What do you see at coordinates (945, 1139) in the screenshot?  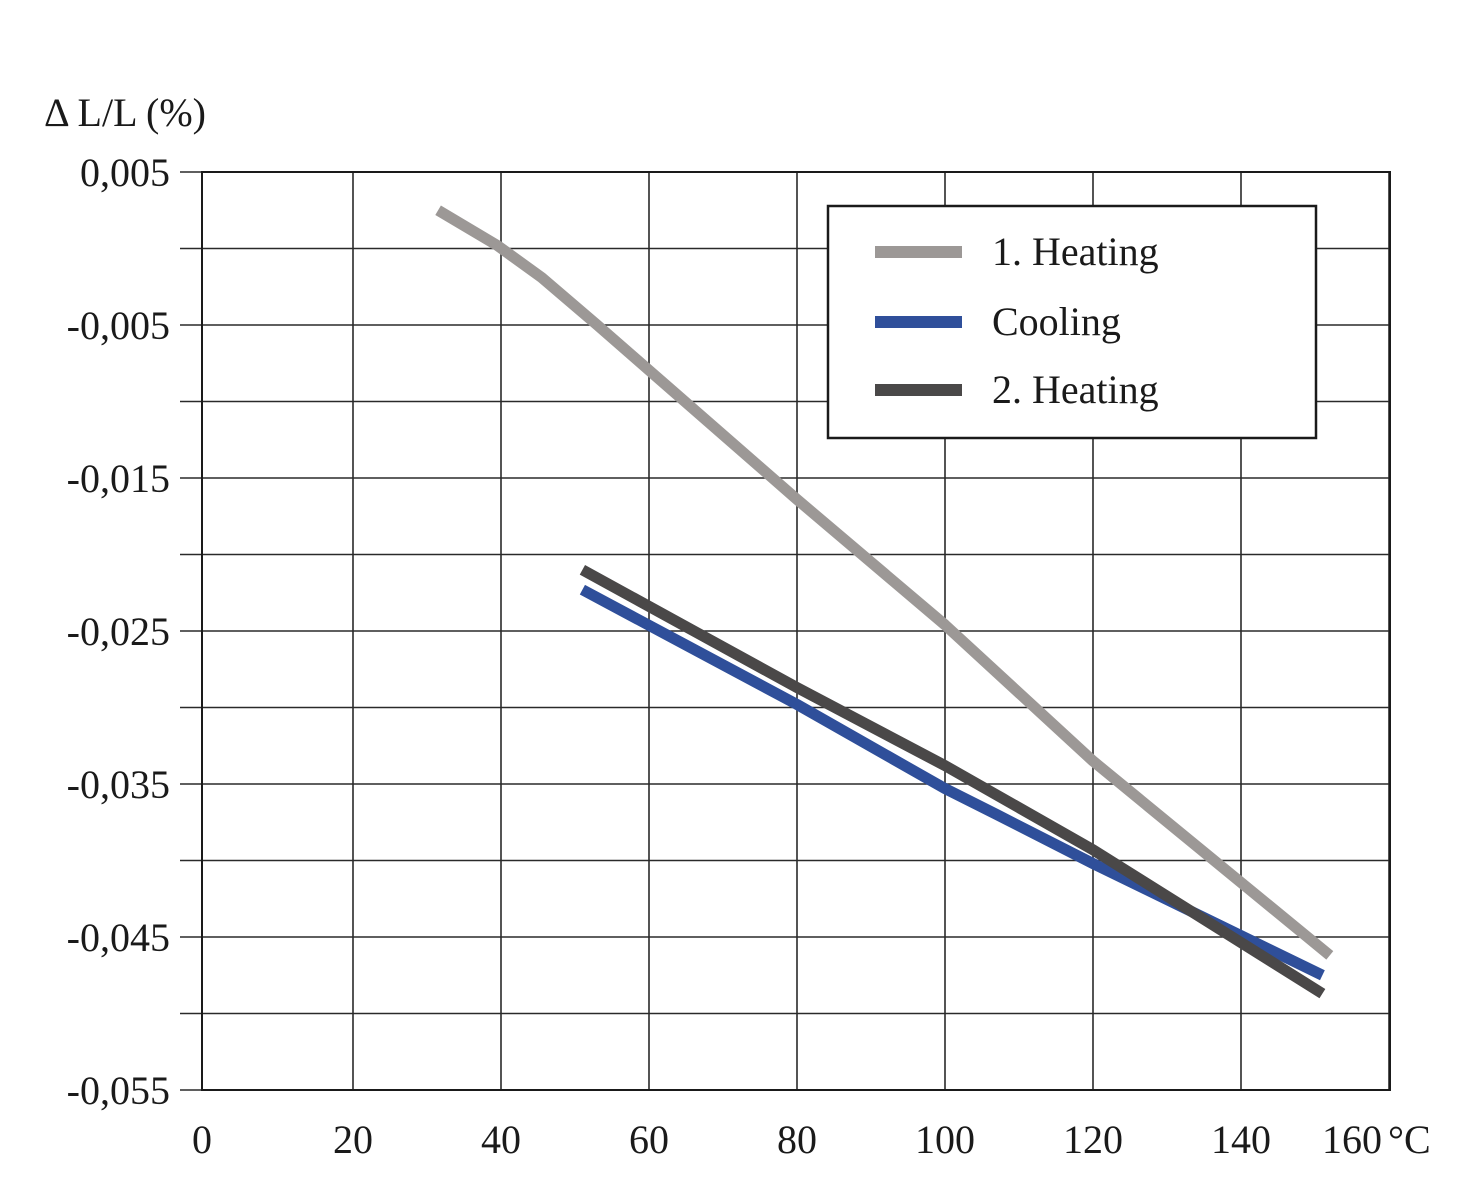 I see `x-tick-label: 100` at bounding box center [945, 1139].